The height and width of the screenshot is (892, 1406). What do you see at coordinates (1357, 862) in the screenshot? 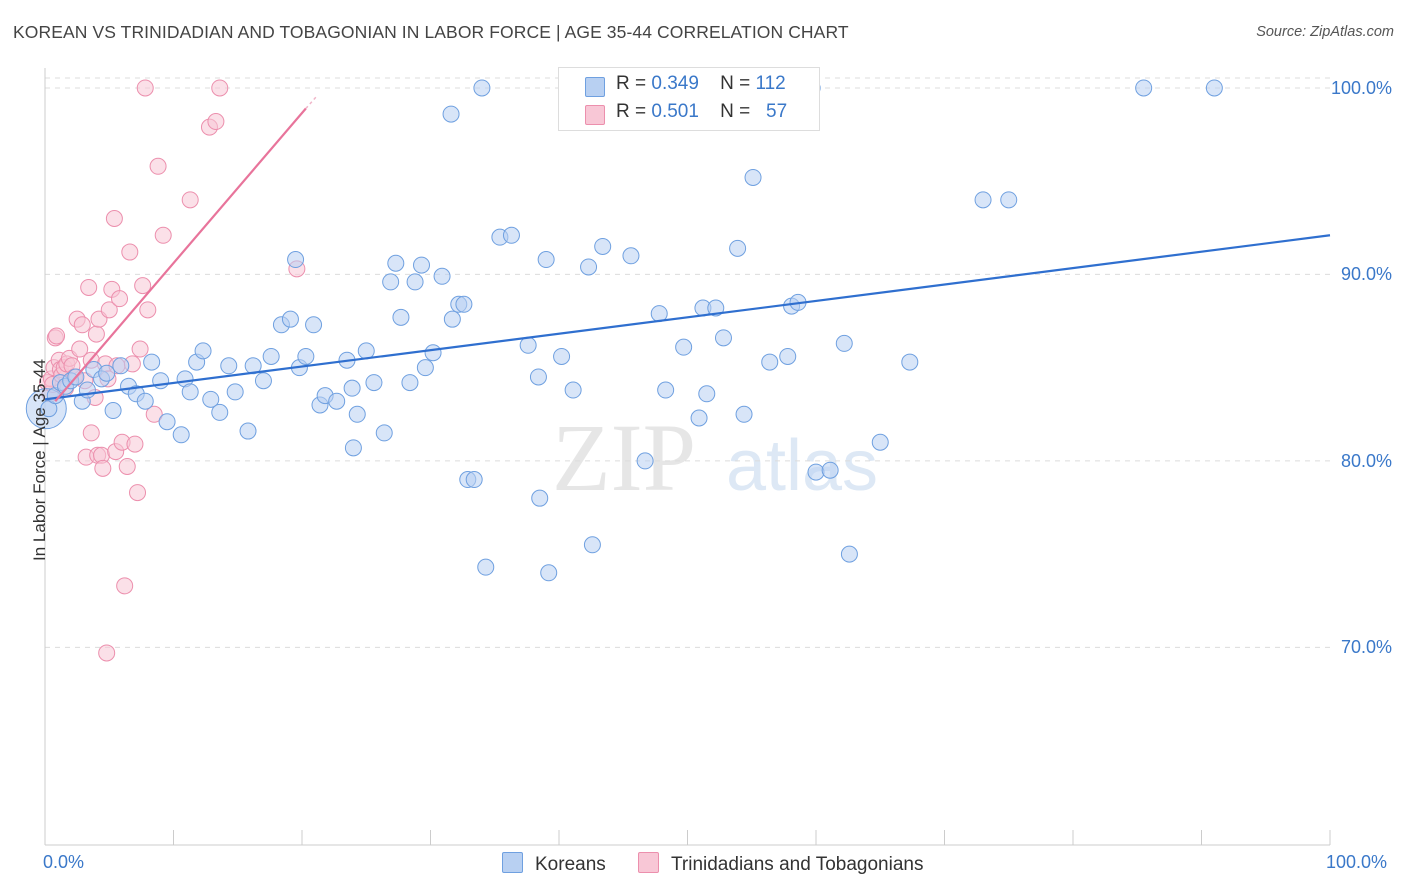
I see `x-tick-label-max: 100.0%` at bounding box center [1357, 862].